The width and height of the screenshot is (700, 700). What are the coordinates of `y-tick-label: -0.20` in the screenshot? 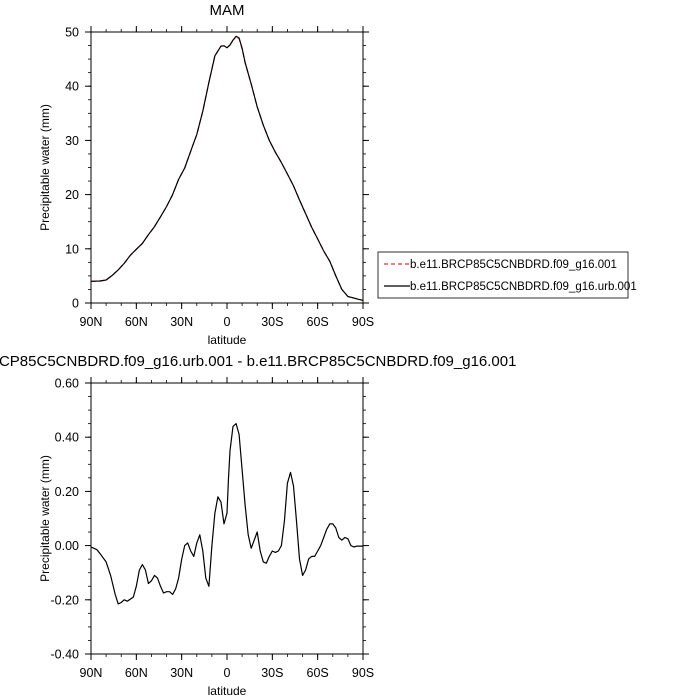 It's located at (65, 600).